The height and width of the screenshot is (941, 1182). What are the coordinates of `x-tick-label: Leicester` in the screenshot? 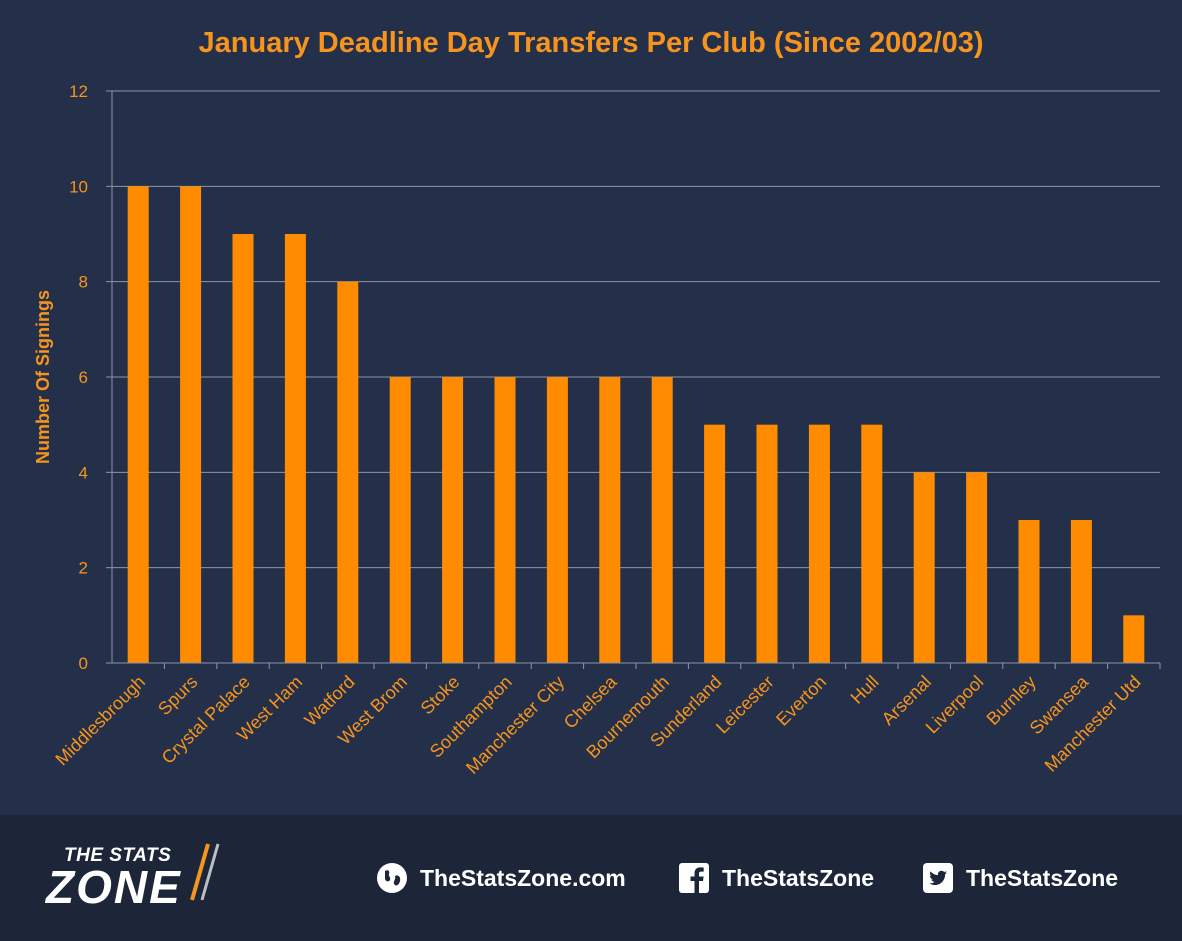 It's located at (745, 705).